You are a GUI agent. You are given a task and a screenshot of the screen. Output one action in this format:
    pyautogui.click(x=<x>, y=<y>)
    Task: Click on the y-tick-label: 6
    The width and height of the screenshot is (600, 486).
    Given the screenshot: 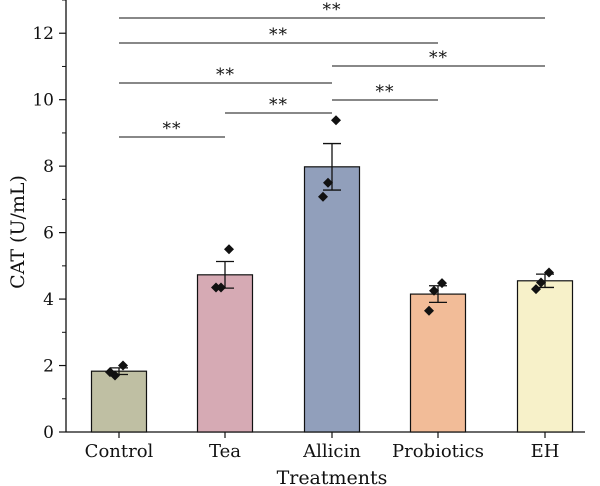 What is the action you would take?
    pyautogui.click(x=48, y=234)
    